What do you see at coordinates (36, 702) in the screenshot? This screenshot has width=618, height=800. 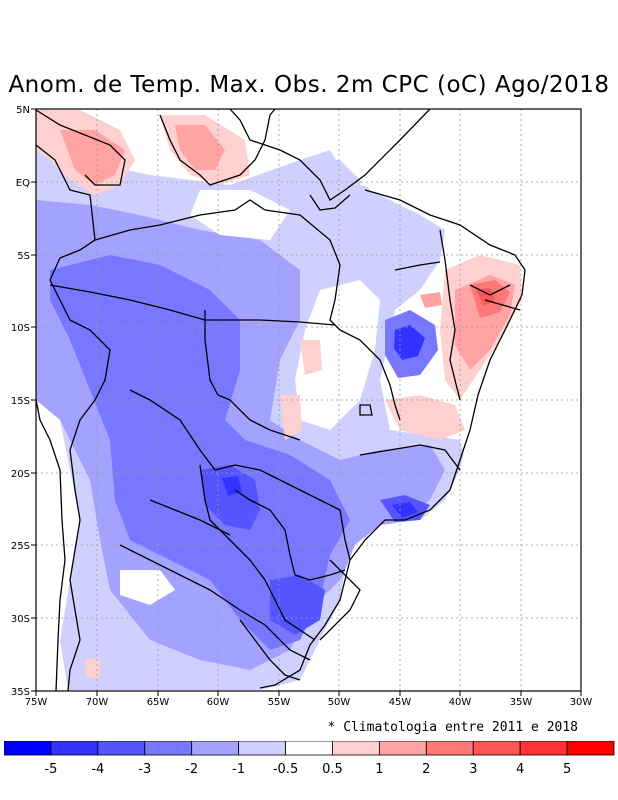 I see `lon-label: 75W` at bounding box center [36, 702].